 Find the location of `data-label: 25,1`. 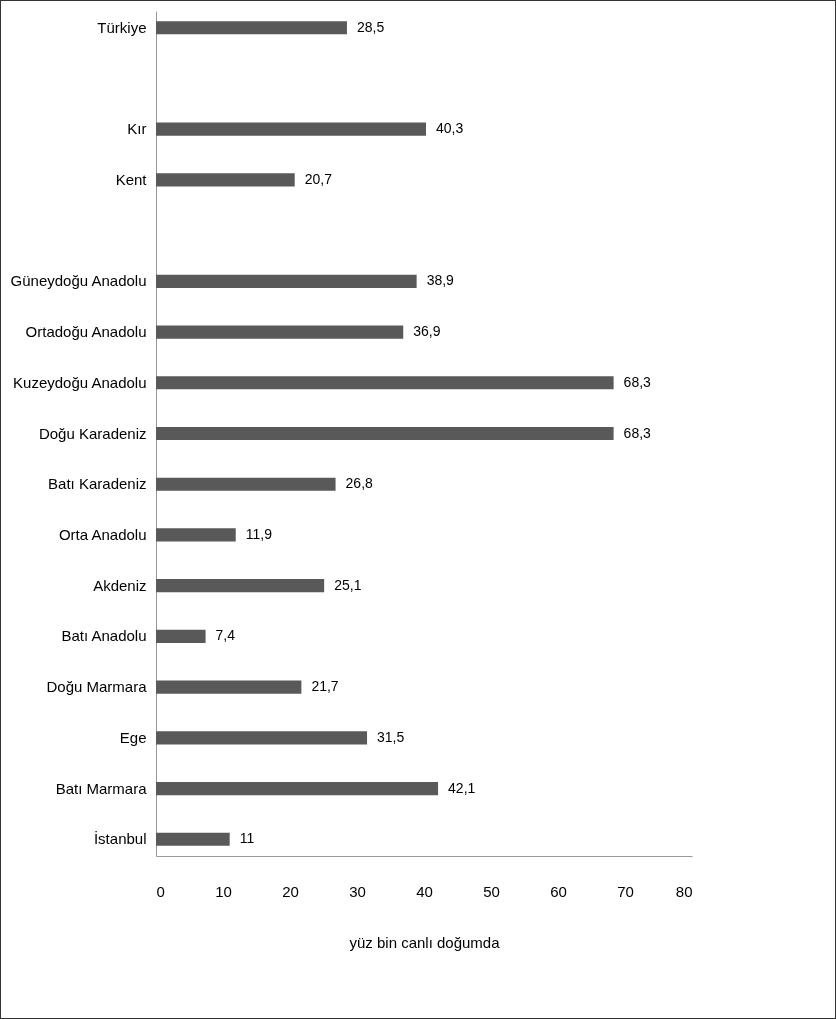

data-label: 25,1 is located at coordinates (348, 584).